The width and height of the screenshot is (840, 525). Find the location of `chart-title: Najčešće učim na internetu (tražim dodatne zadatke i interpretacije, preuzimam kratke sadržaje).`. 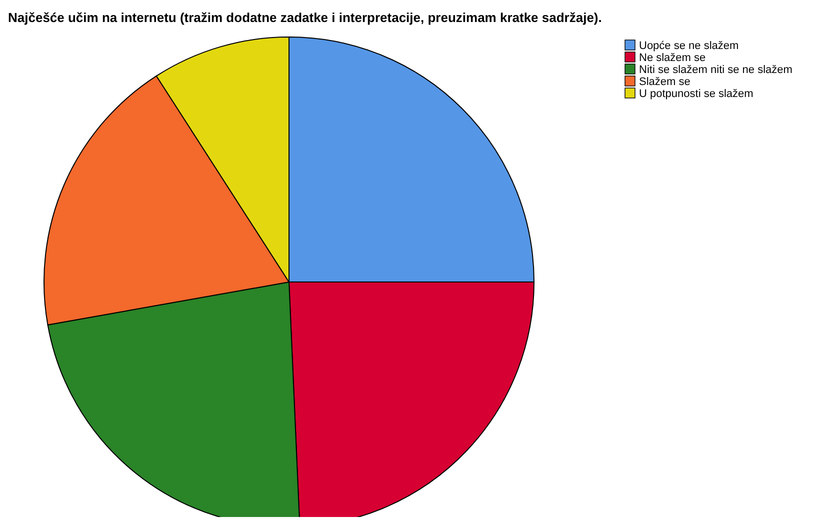

chart-title: Najčešće učim na internetu (tražim dodatne zadatke i interpretacije, preuzimam kratke sadržaje). is located at coordinates (305, 17).